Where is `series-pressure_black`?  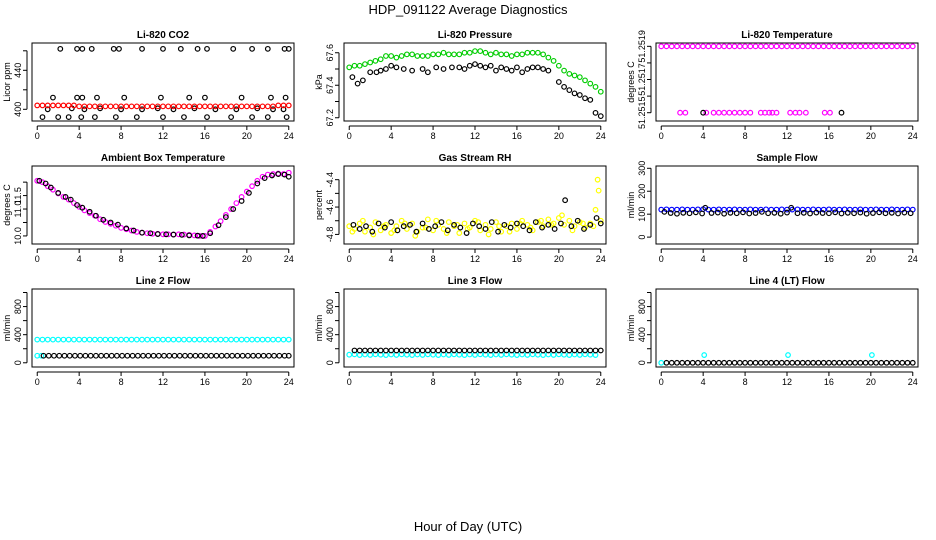 series-pressure_black is located at coordinates (476, 90).